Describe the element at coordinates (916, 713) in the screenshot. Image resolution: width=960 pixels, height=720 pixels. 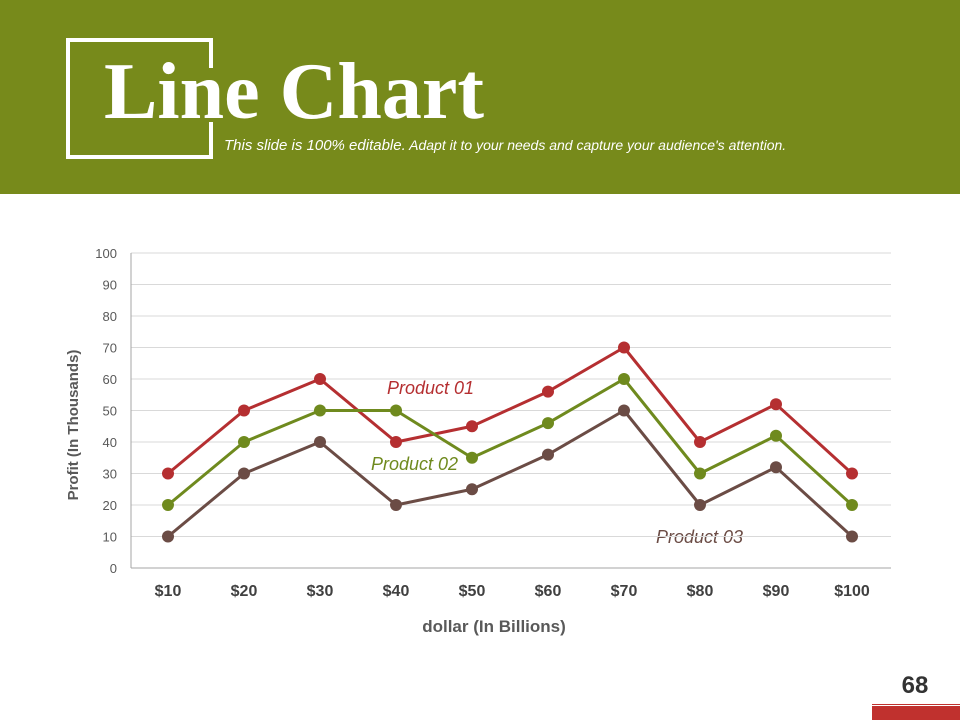
I see `corner-accent-bar` at that location.